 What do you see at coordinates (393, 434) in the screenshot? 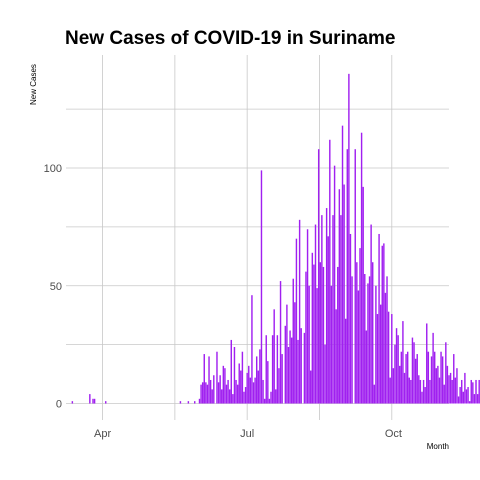
I see `x-tick-label: Oct` at bounding box center [393, 434].